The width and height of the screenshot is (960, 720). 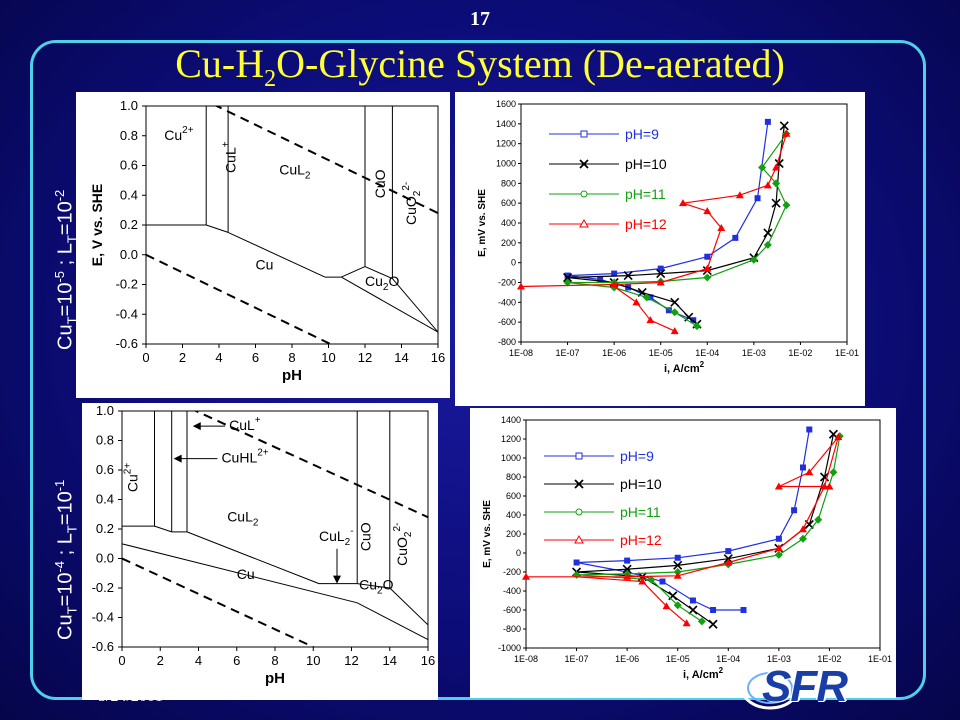 I want to click on y-tick-label: -400, so click(x=507, y=302).